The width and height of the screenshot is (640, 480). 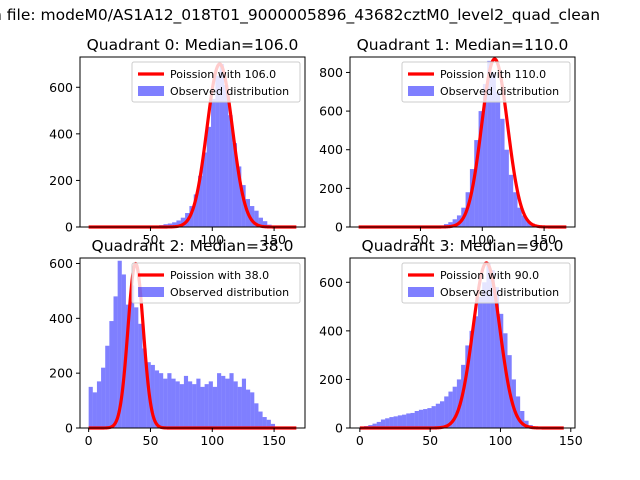 I want to click on panel-title: Quadrant 2: Median=38.0, so click(x=193, y=246).